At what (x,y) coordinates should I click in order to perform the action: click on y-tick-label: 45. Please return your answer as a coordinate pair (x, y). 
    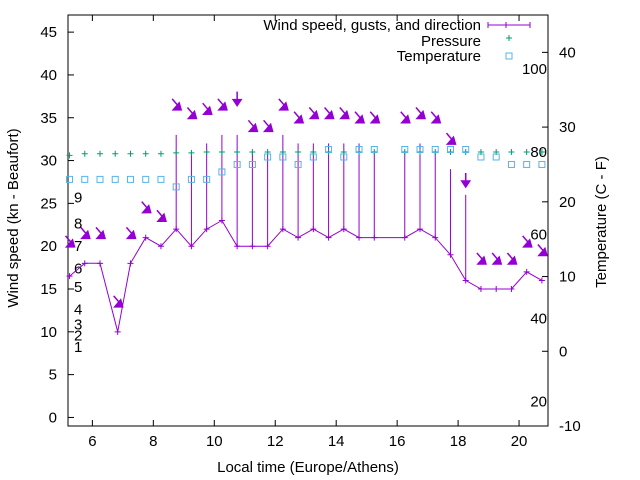
    Looking at the image, I should click on (48, 32).